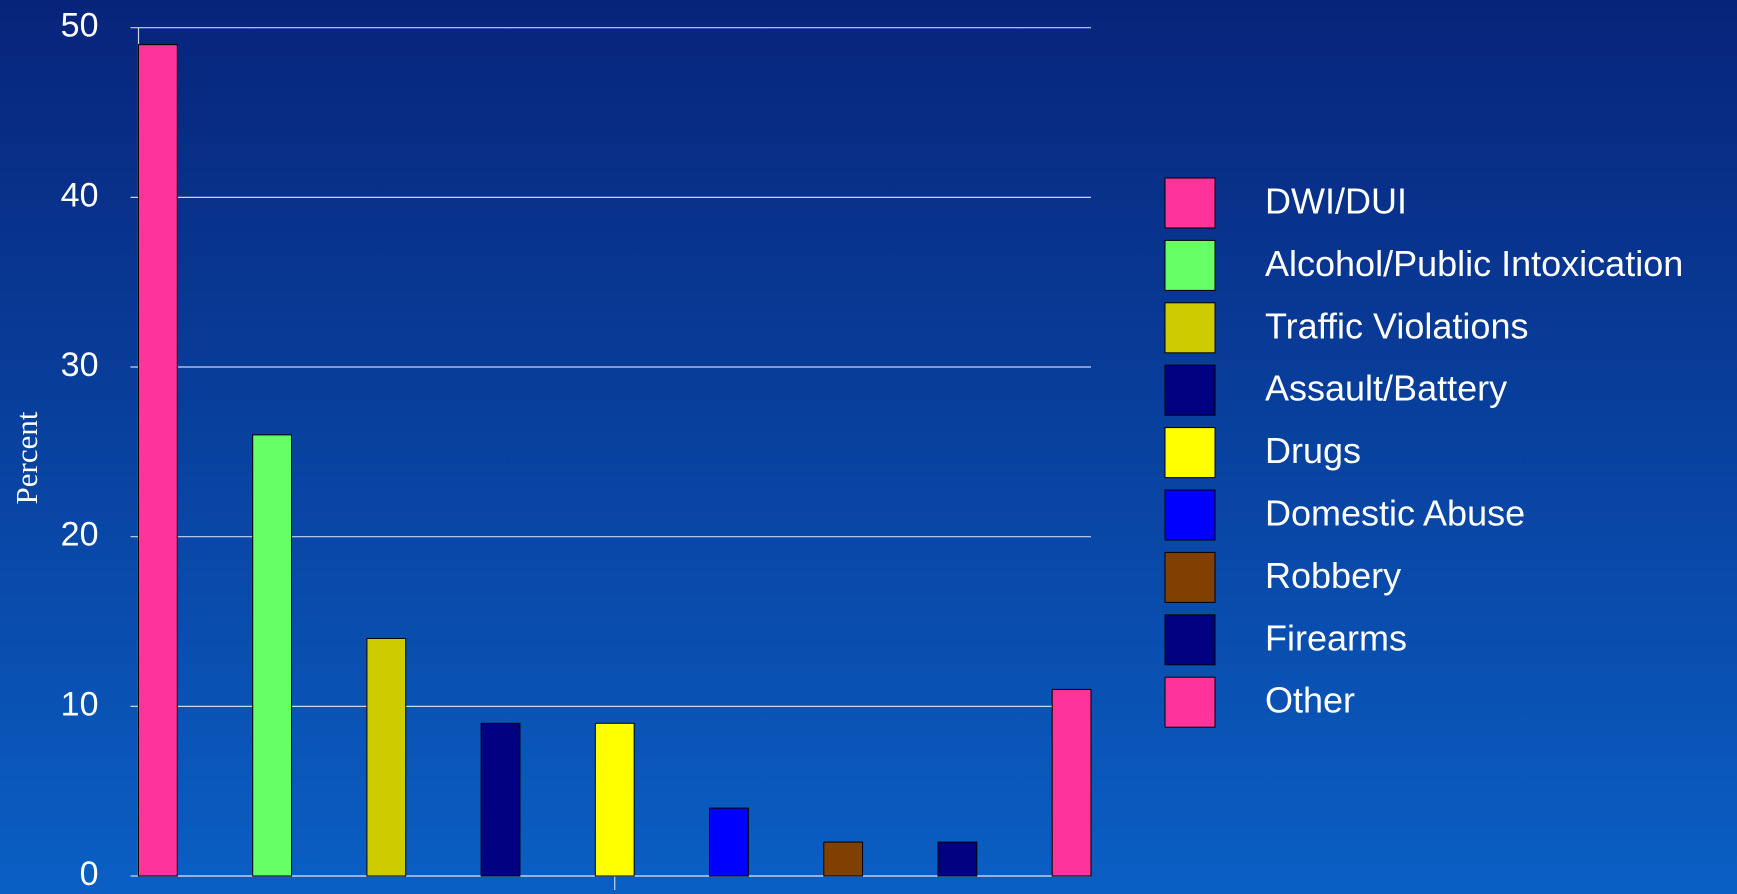 The height and width of the screenshot is (894, 1737). Describe the element at coordinates (26, 457) in the screenshot. I see `y-axis-label: Percent` at that location.